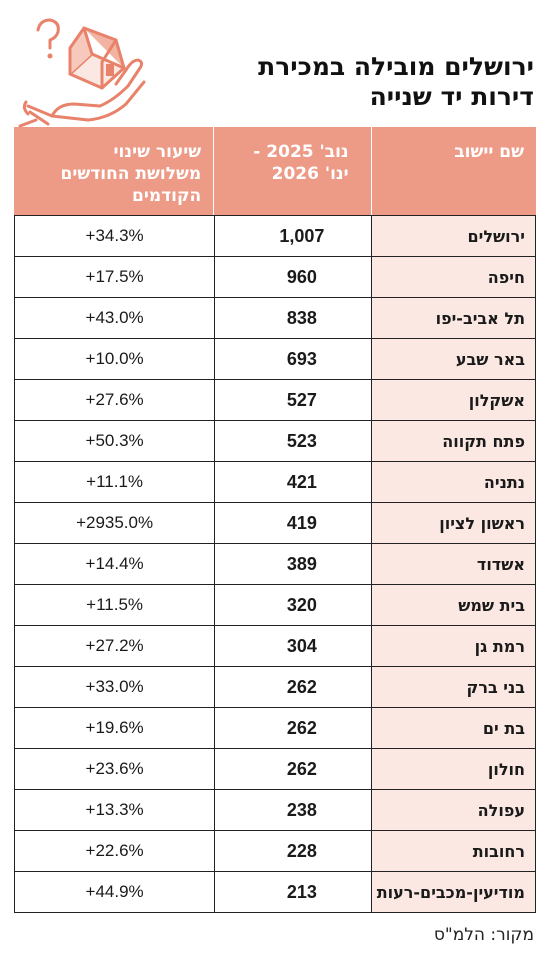  Describe the element at coordinates (114, 686) in the screenshot. I see `change-rate: +33.0%` at that location.